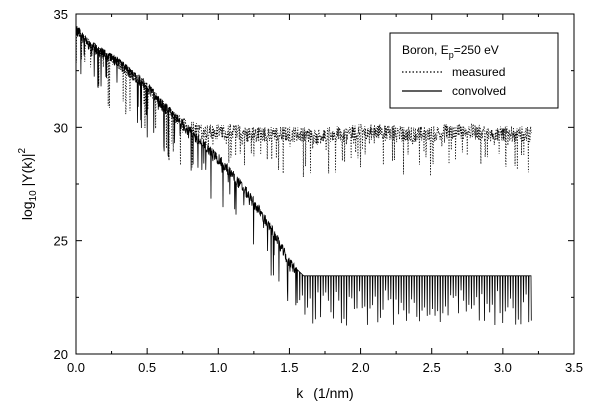 This screenshot has width=589, height=406. I want to click on legend-title-rest: =250 eV, so click(476, 50).